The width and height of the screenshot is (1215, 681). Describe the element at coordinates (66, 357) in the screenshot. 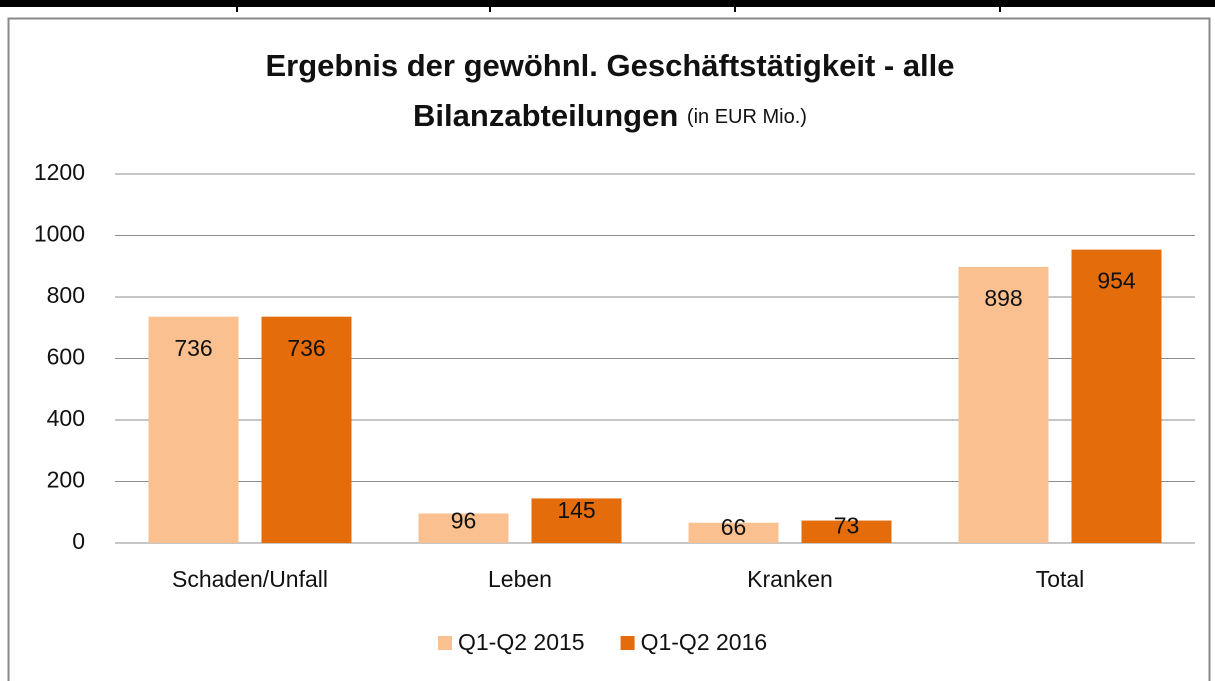

I see `y-tick-label: 600` at that location.